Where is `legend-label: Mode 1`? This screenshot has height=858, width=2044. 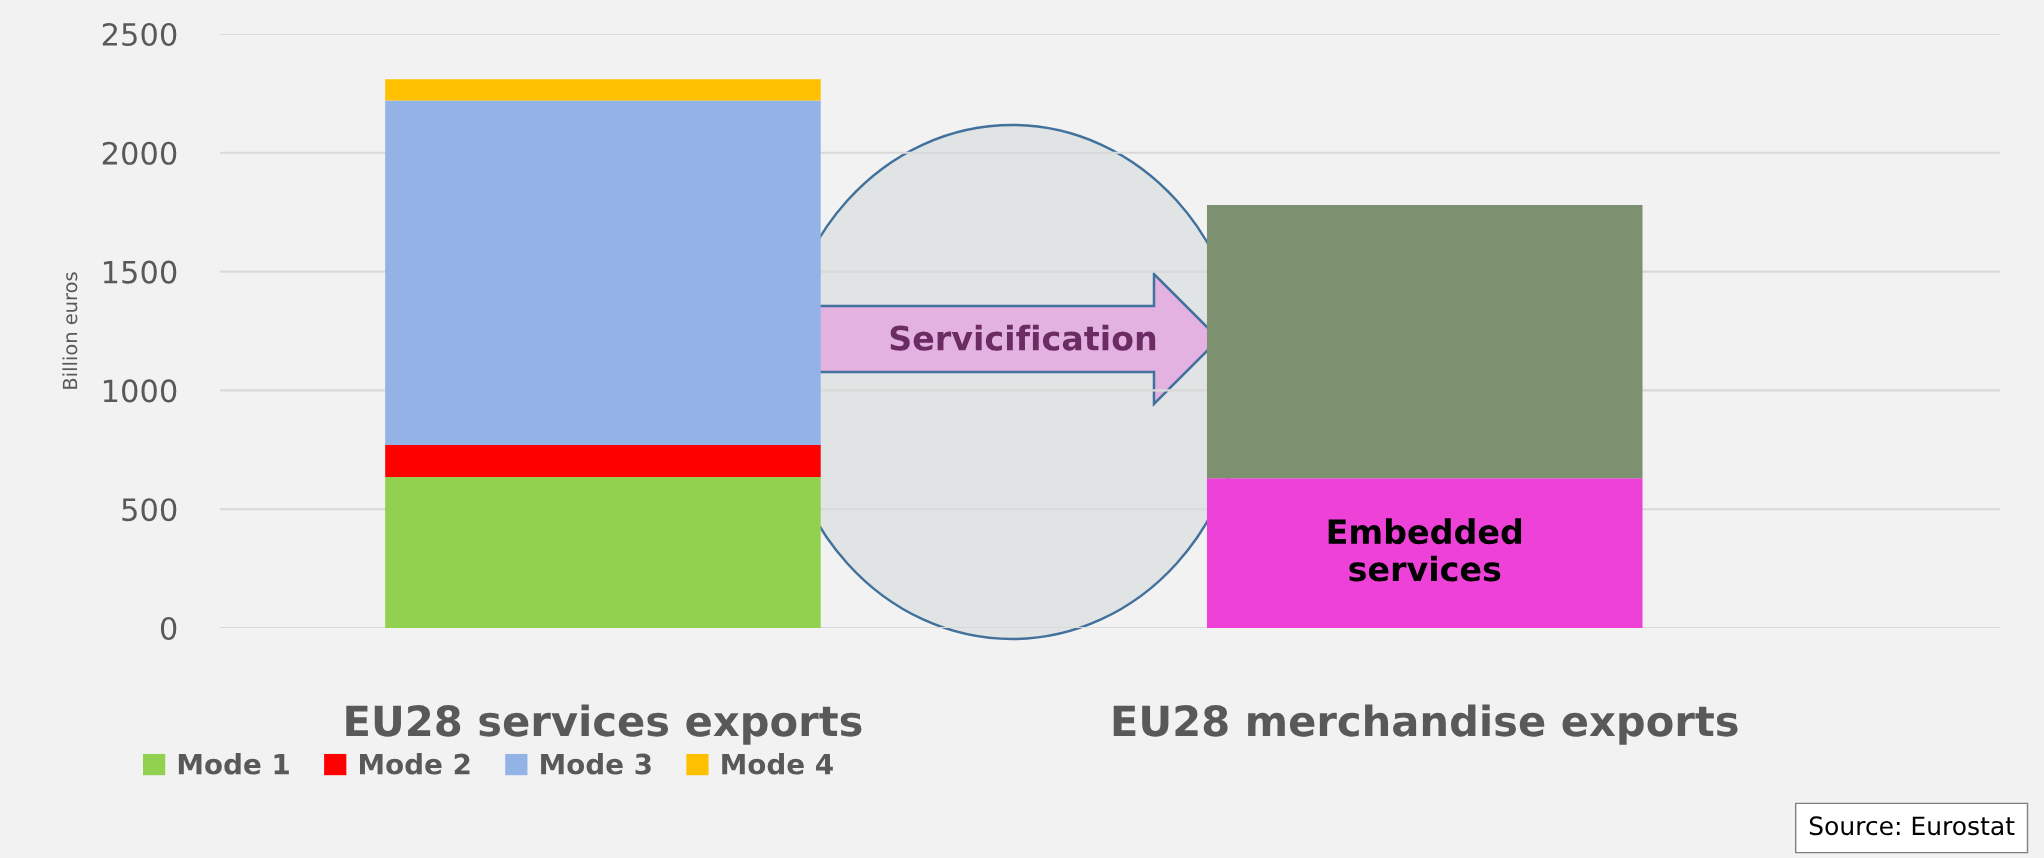
legend-label: Mode 1 is located at coordinates (233, 764).